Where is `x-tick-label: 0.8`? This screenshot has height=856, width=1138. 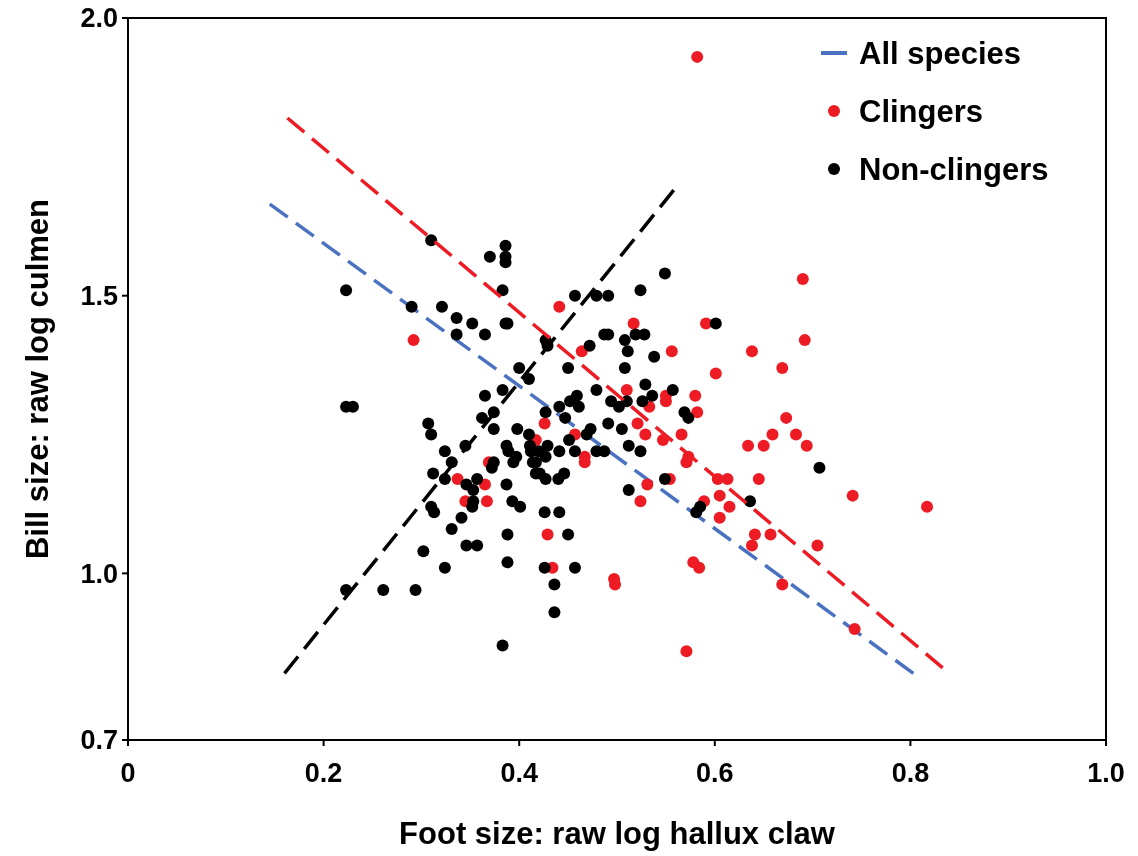 x-tick-label: 0.8 is located at coordinates (910, 773).